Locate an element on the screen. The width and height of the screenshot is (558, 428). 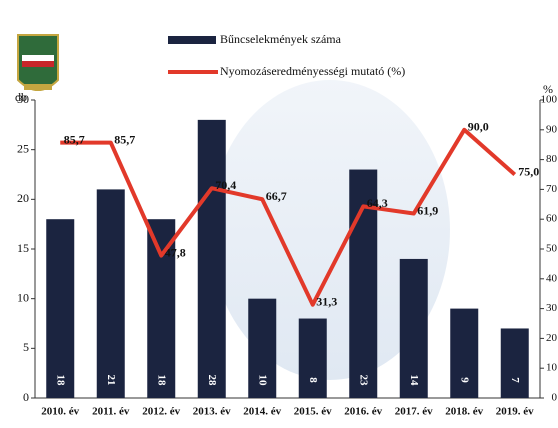
y-tick-label: 0 is located at coordinates (26, 397).